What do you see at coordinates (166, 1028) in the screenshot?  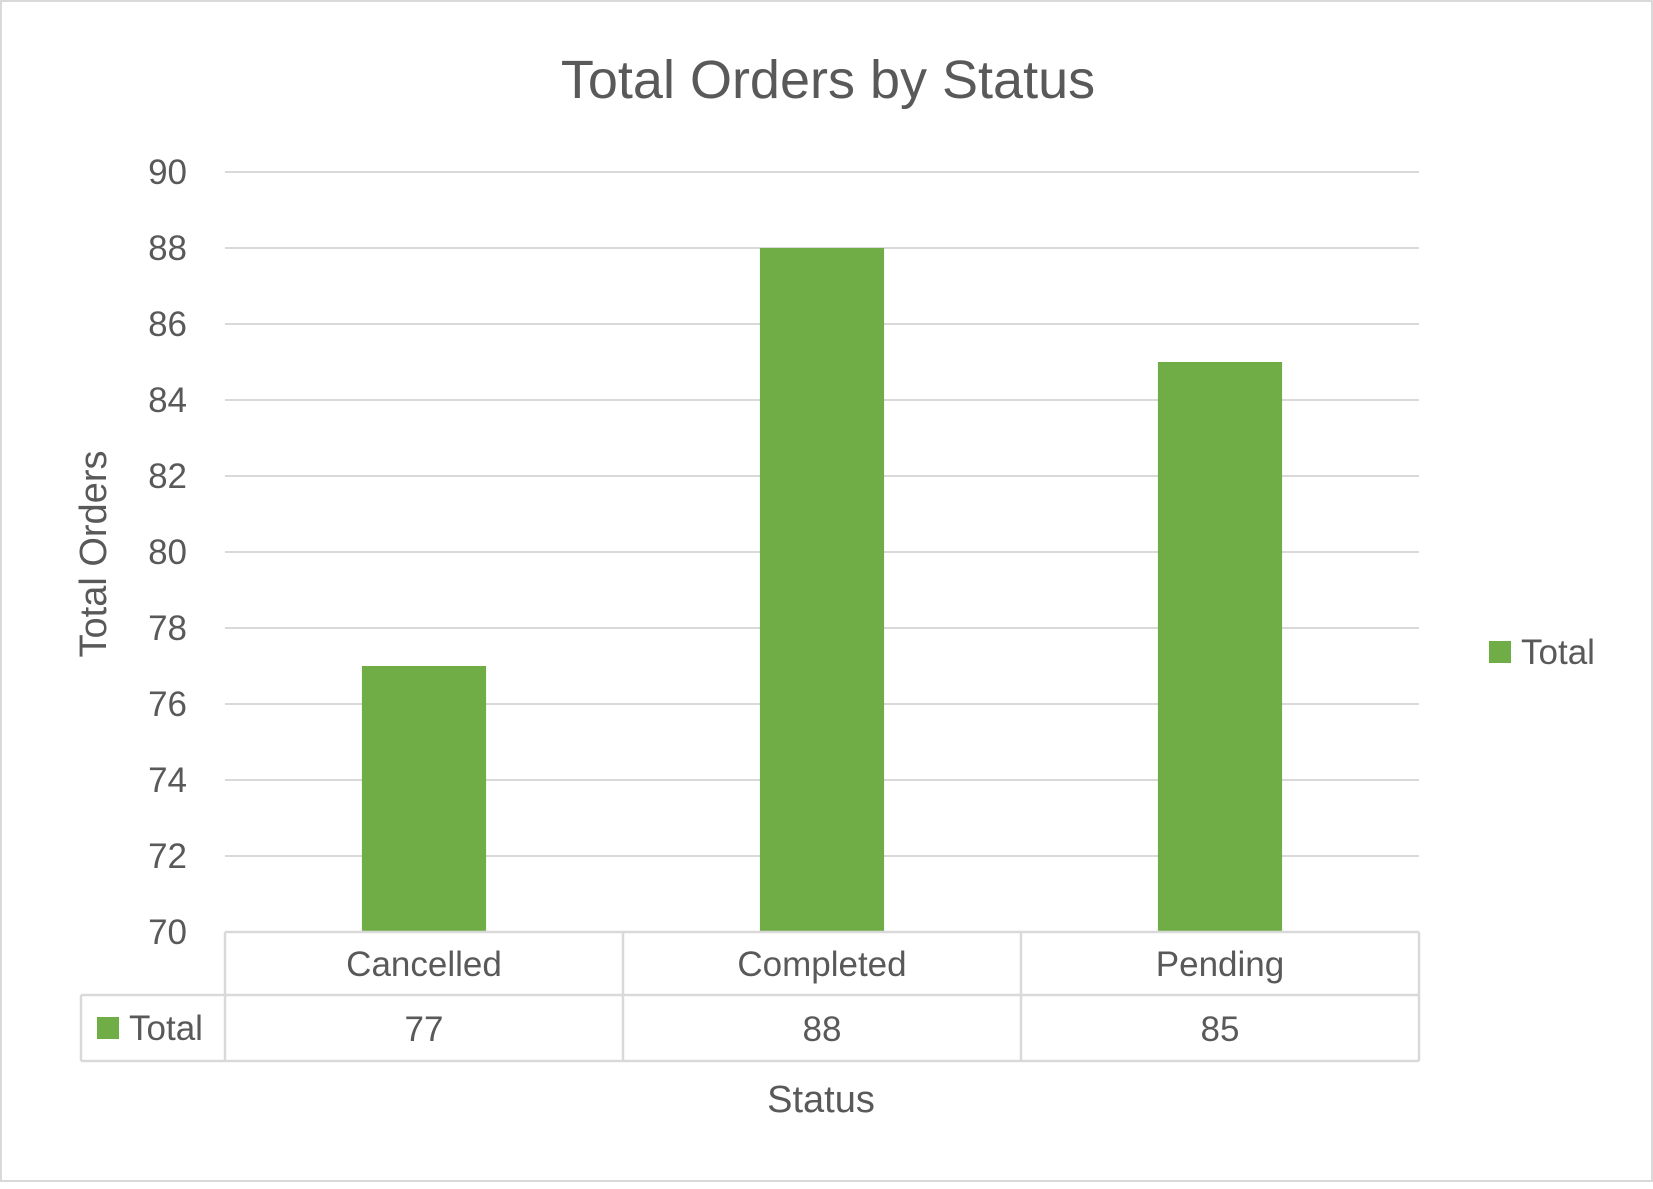 I see `table-series-name: Total` at bounding box center [166, 1028].